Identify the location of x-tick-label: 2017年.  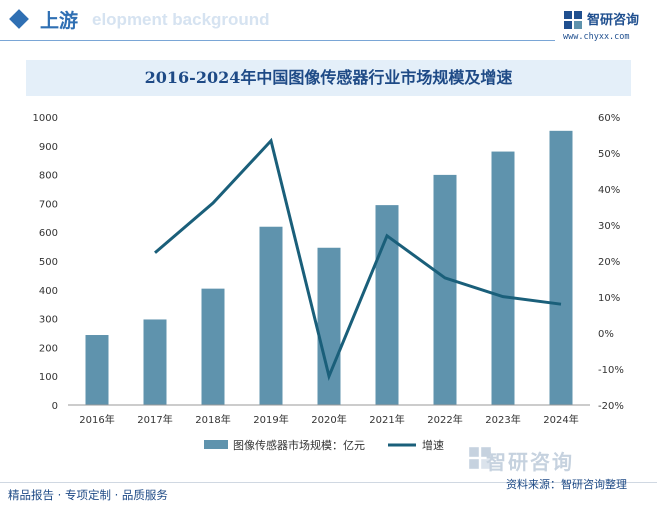
(154, 419).